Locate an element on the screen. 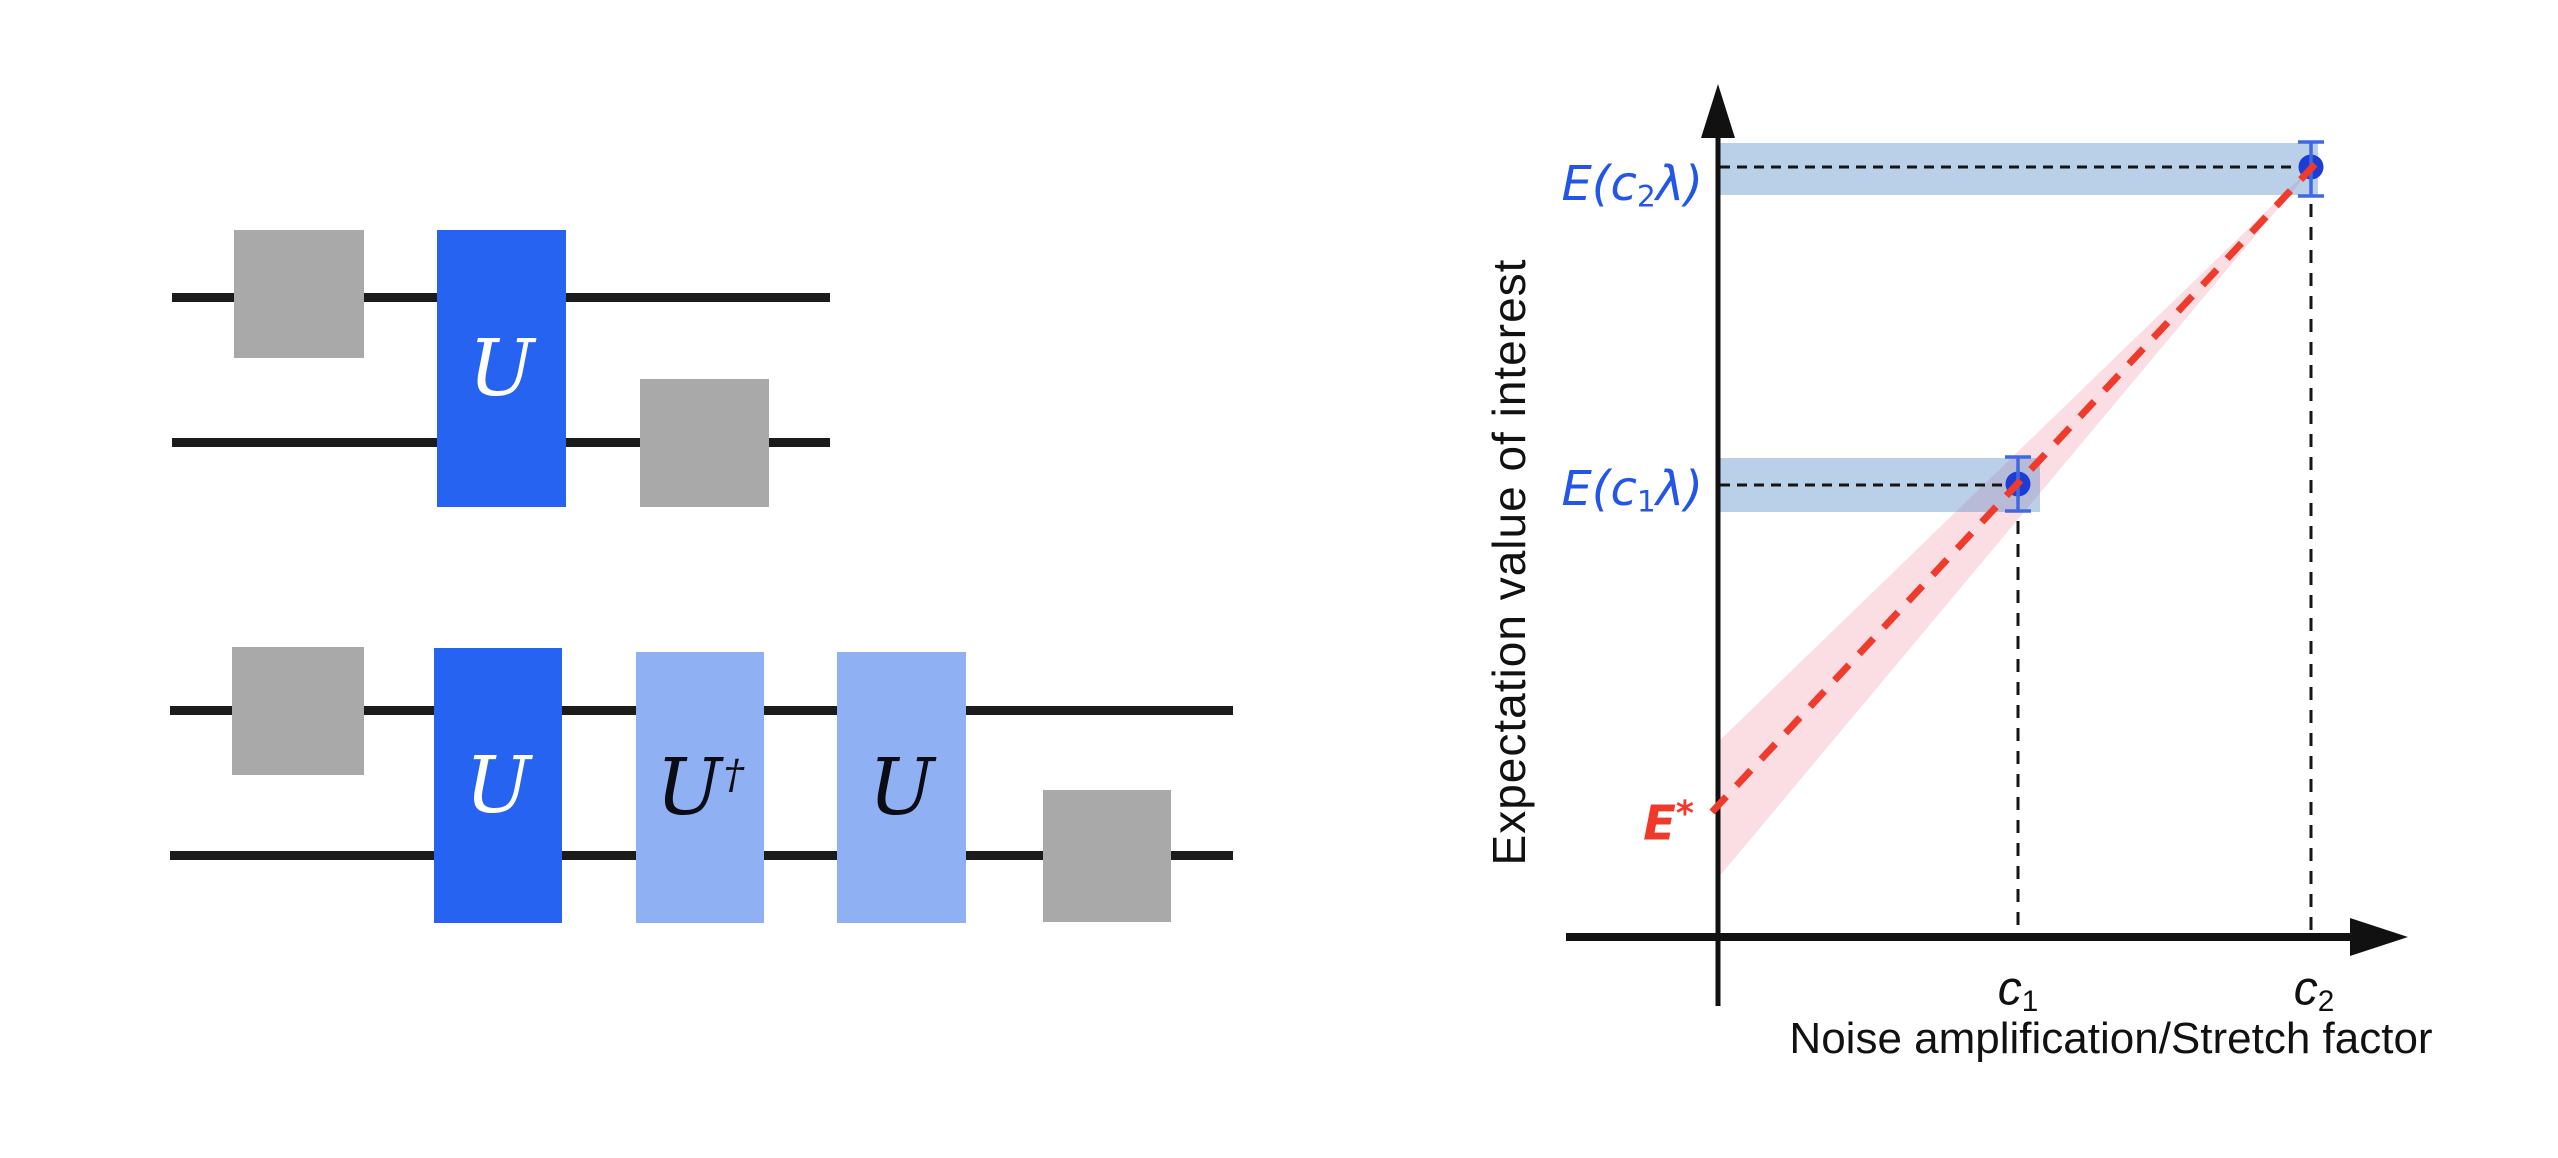 This screenshot has height=1158, width=2558. x-tick-c2: c2 is located at coordinates (2314, 990).